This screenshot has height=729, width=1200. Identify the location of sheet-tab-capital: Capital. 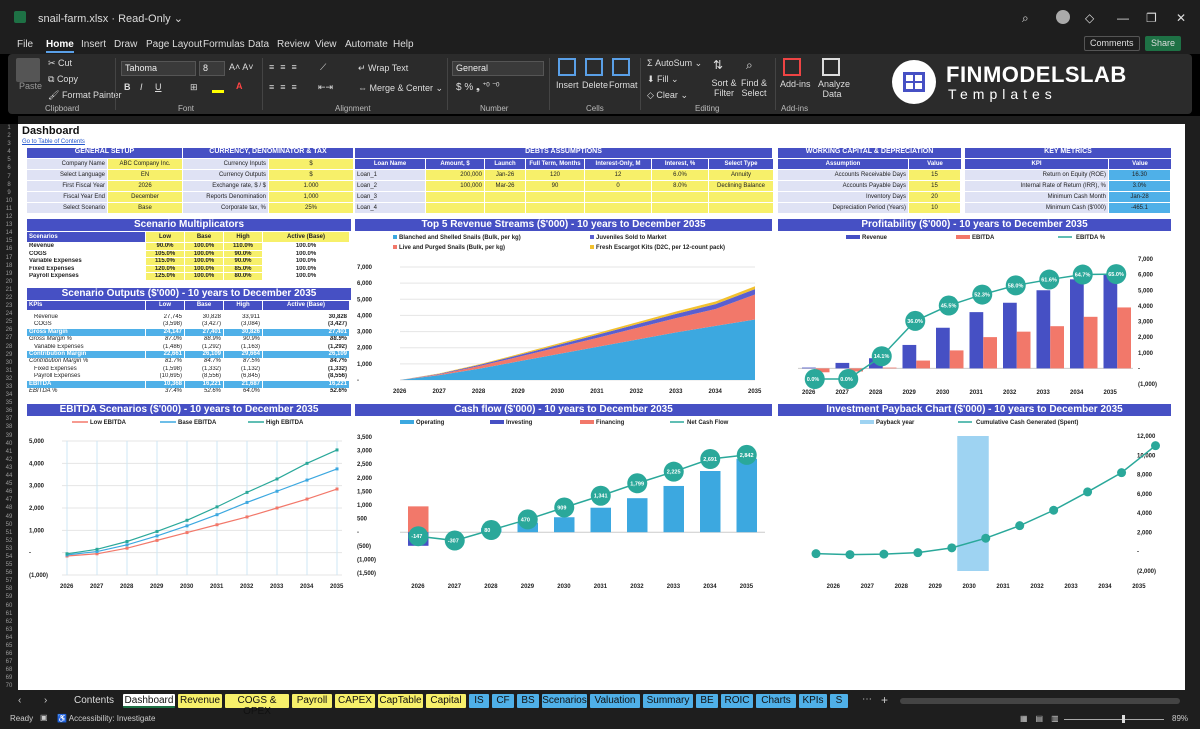
(446, 701).